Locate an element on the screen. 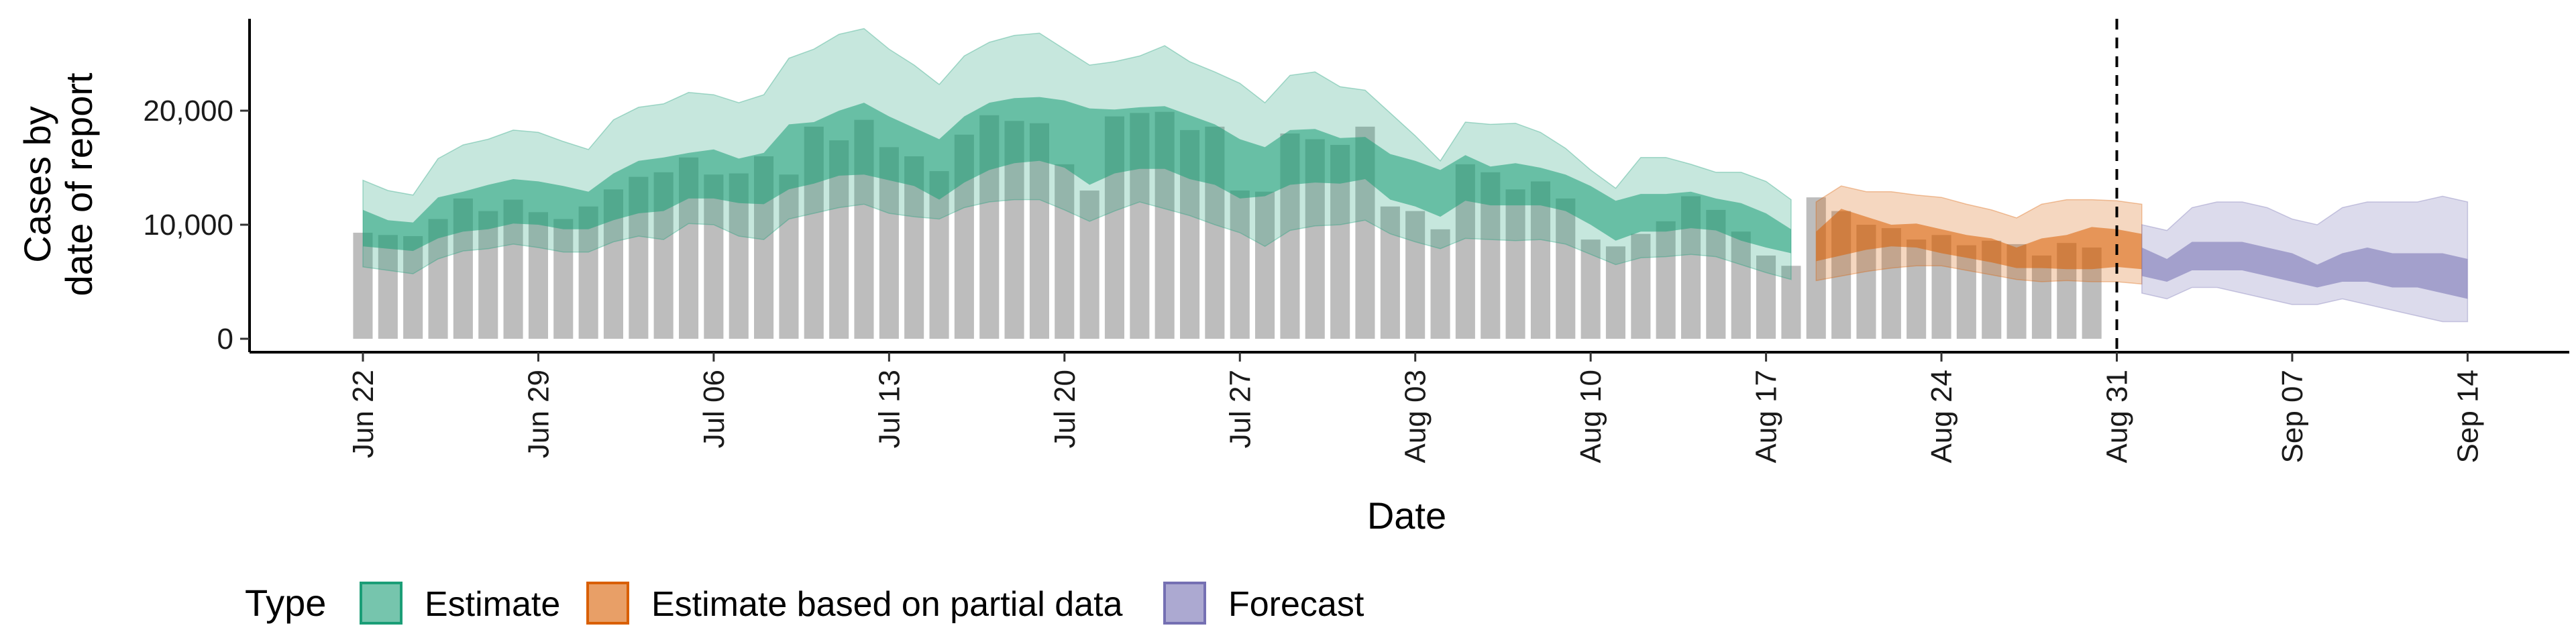 The image size is (2576, 644). legend-label: Estimate is located at coordinates (492, 604).